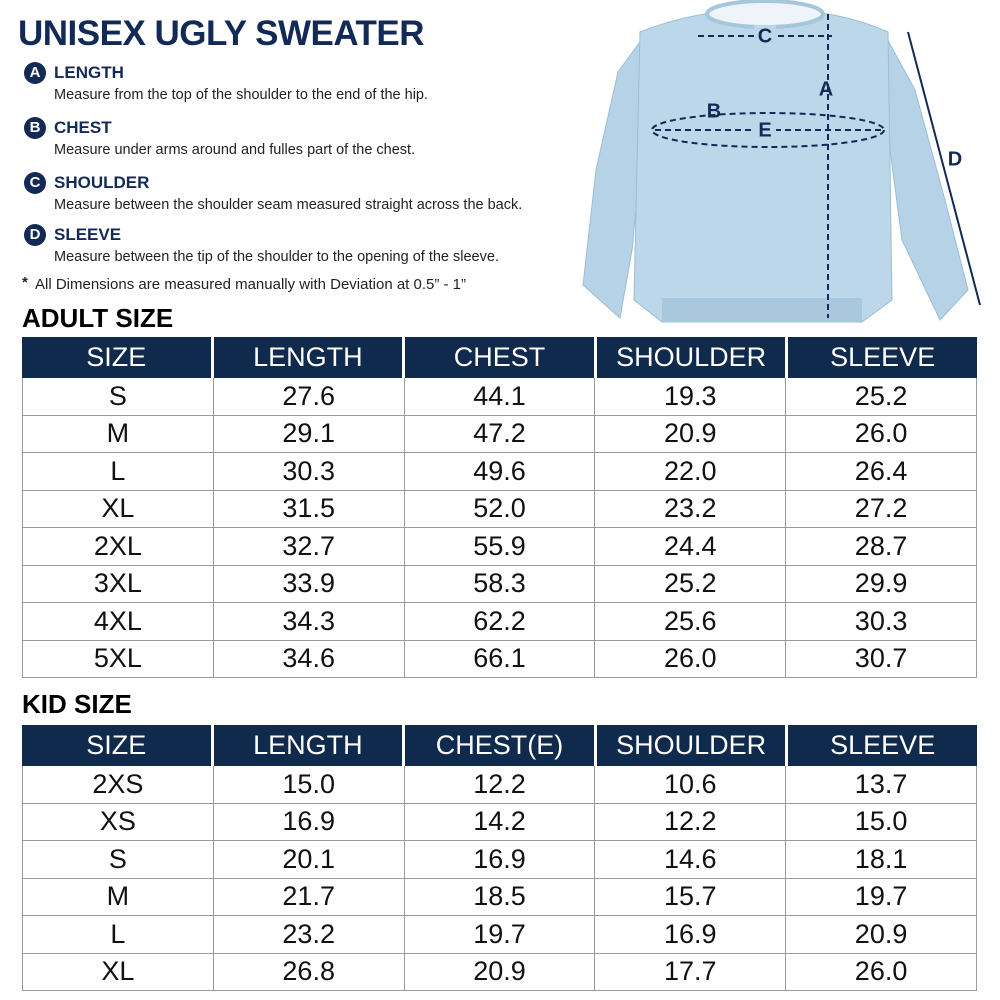  I want to click on table-cell: 44.1, so click(499, 396).